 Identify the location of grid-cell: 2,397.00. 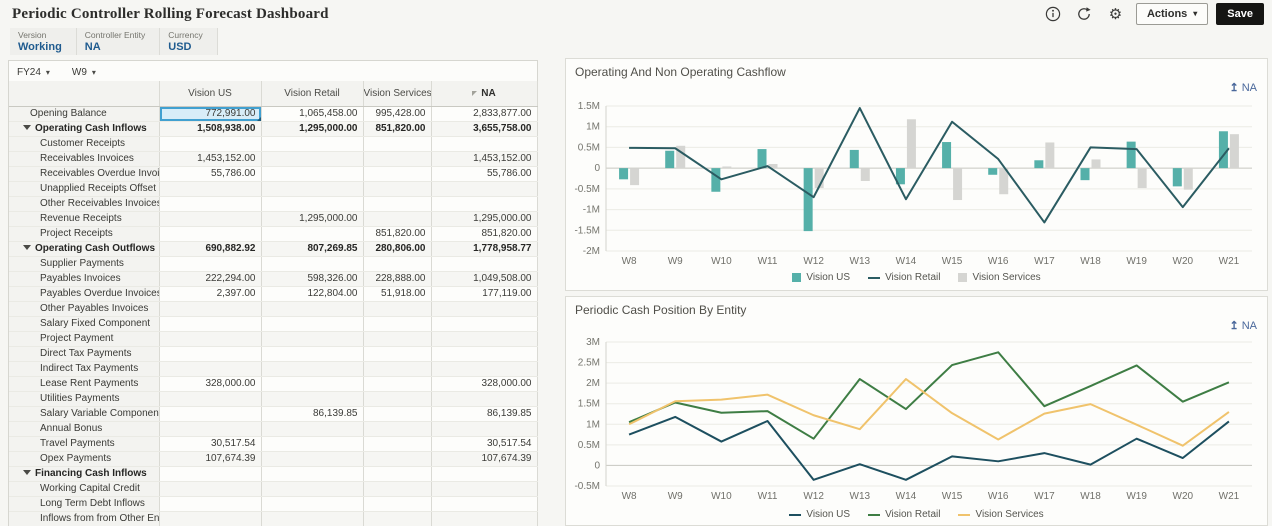
(210, 294).